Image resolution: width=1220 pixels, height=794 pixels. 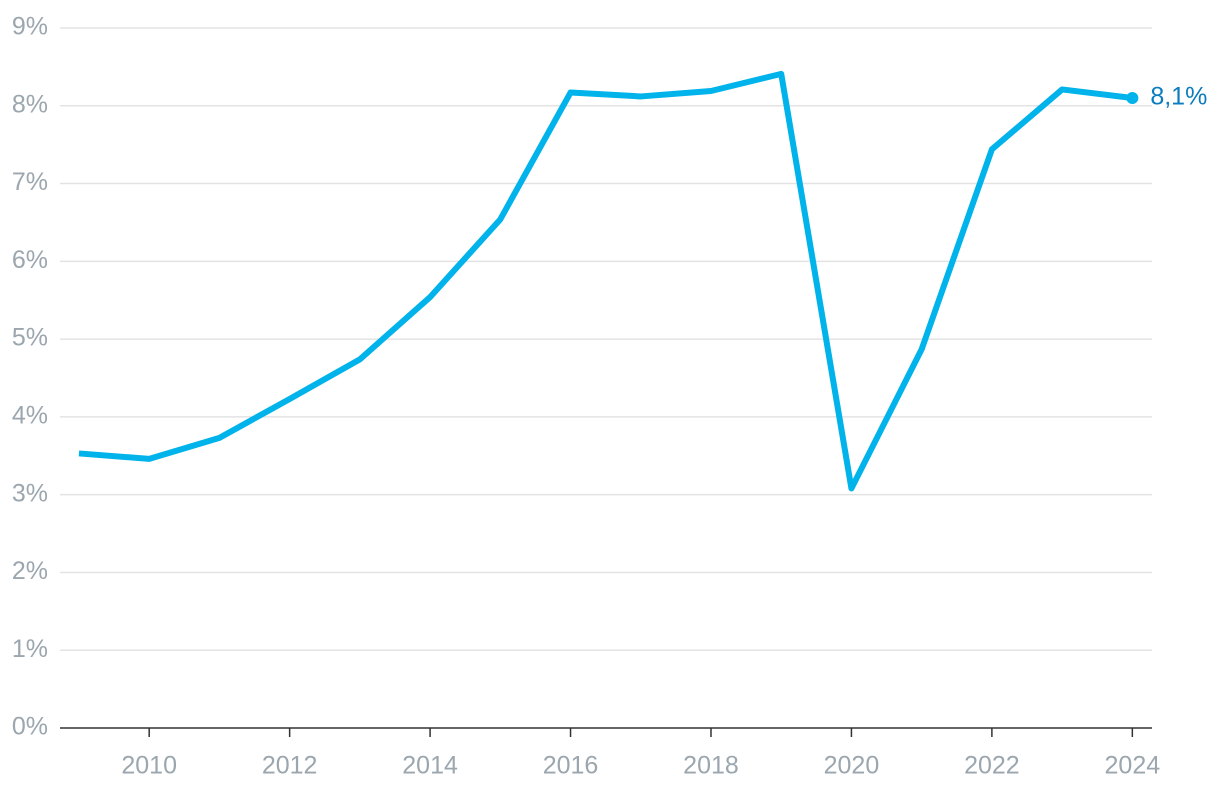 What do you see at coordinates (1178, 97) in the screenshot?
I see `value-label: 8,1%` at bounding box center [1178, 97].